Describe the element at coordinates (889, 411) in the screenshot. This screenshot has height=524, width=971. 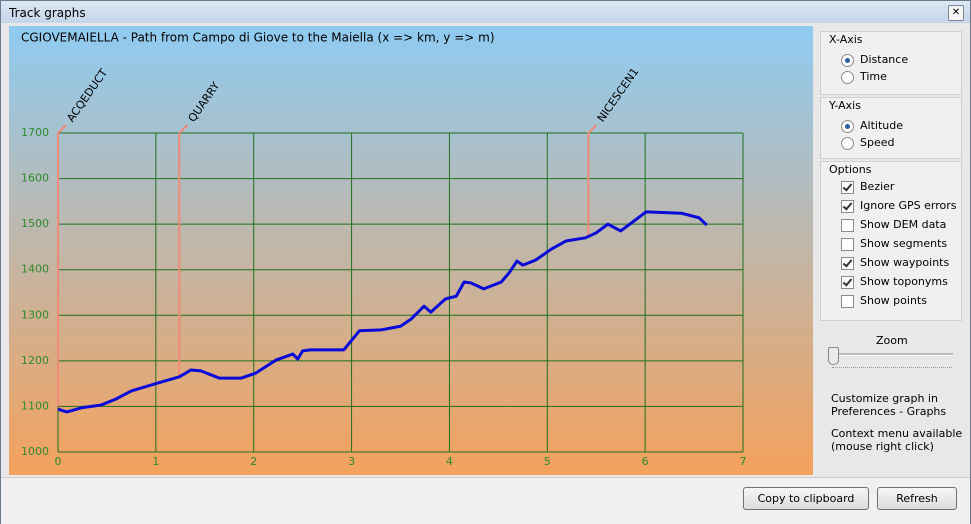
I see `help-text: Preferences - Graphs` at that location.